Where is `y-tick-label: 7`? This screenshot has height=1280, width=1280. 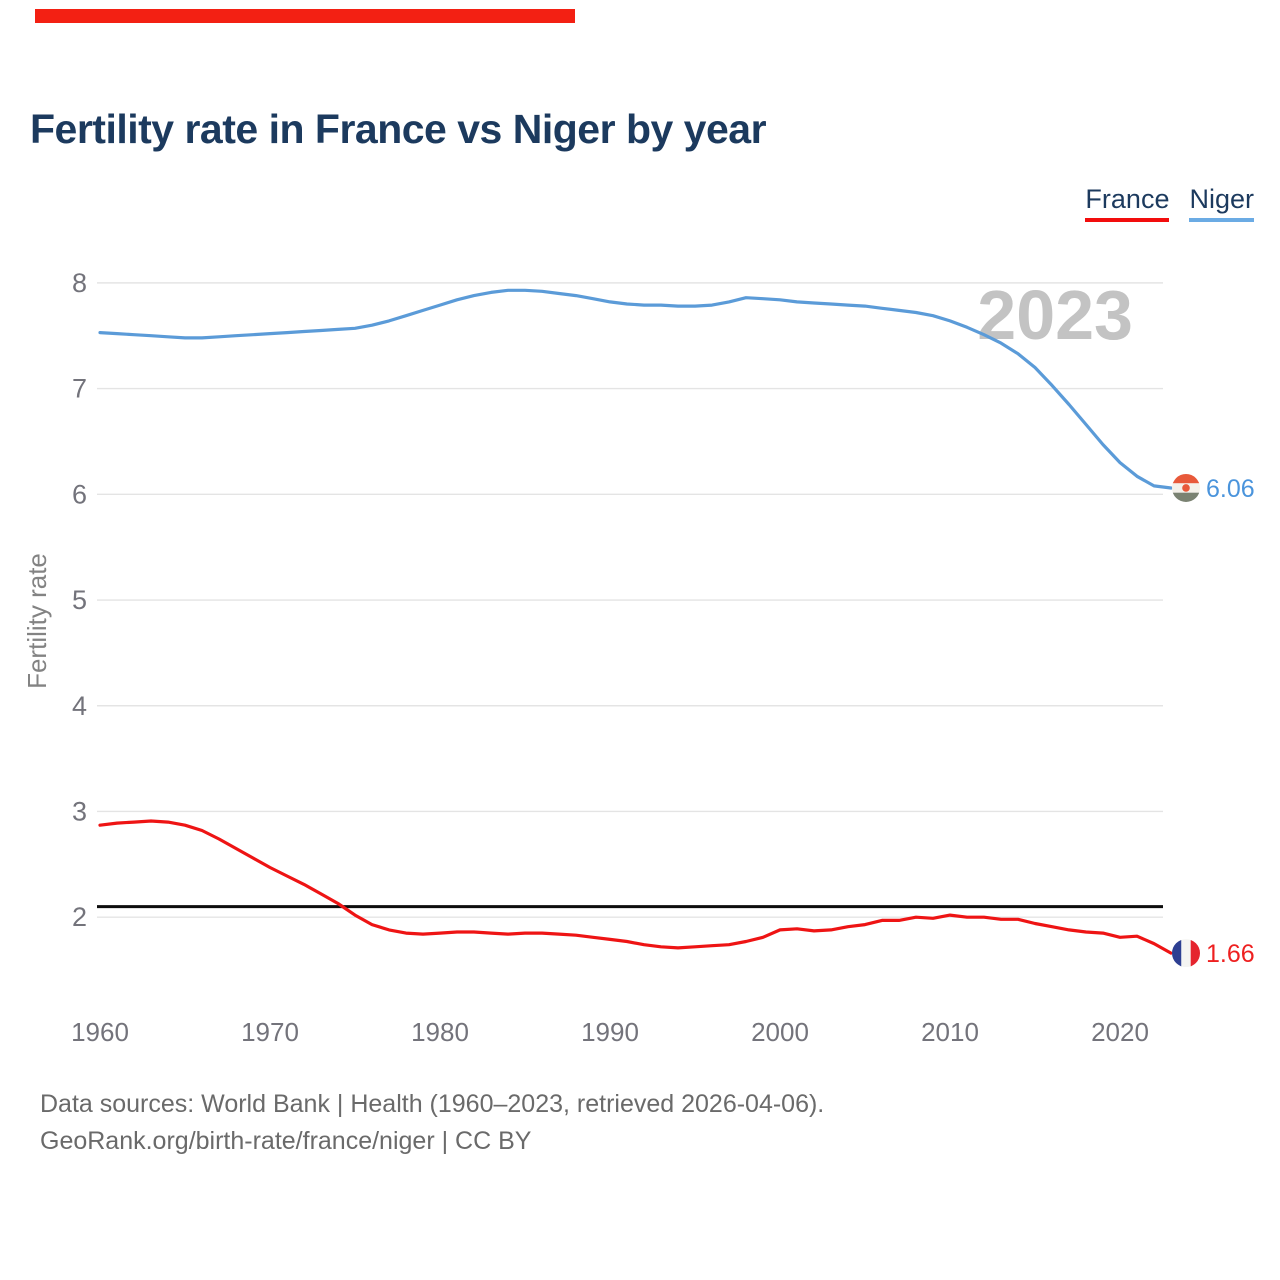
y-tick-label: 7 is located at coordinates (79, 389).